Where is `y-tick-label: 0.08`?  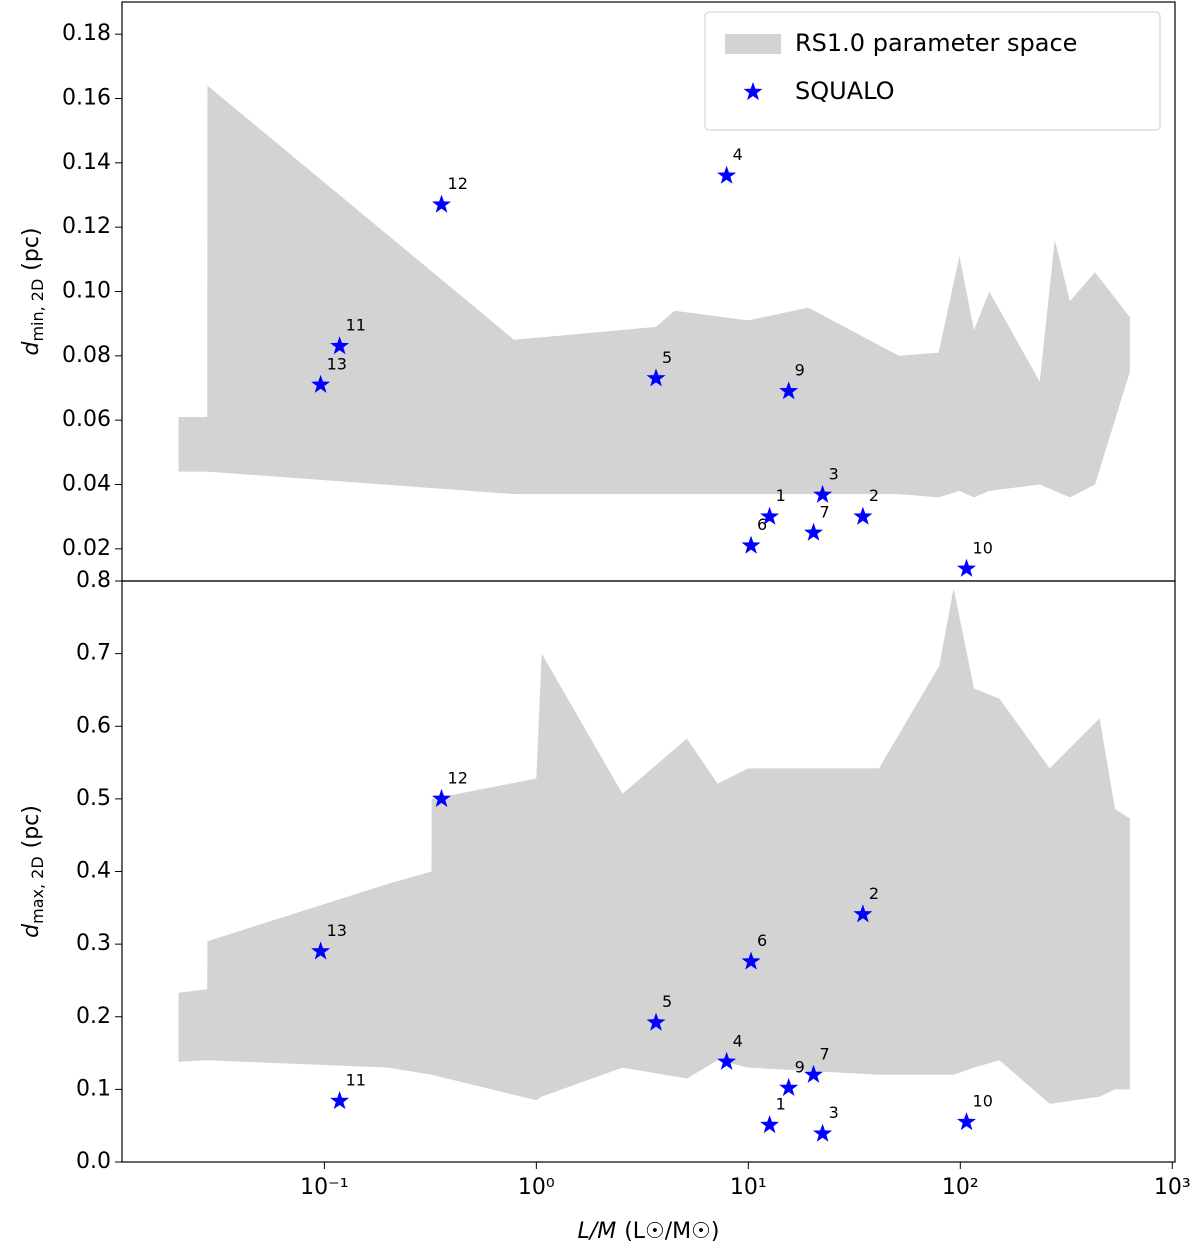
y-tick-label: 0.08 is located at coordinates (86, 355).